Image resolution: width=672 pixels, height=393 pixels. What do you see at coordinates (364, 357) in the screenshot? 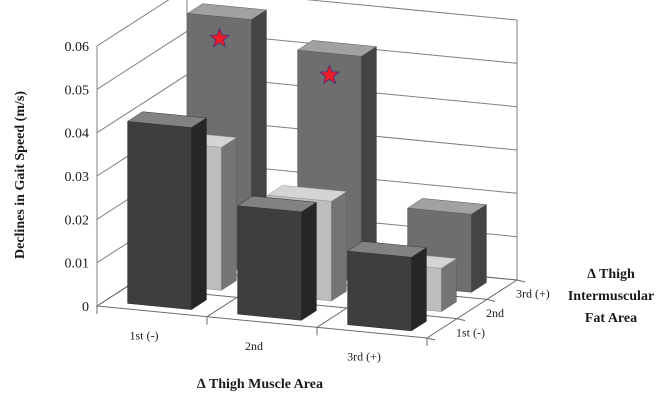
I see `x-tick-label: 3rd (+)` at bounding box center [364, 357].